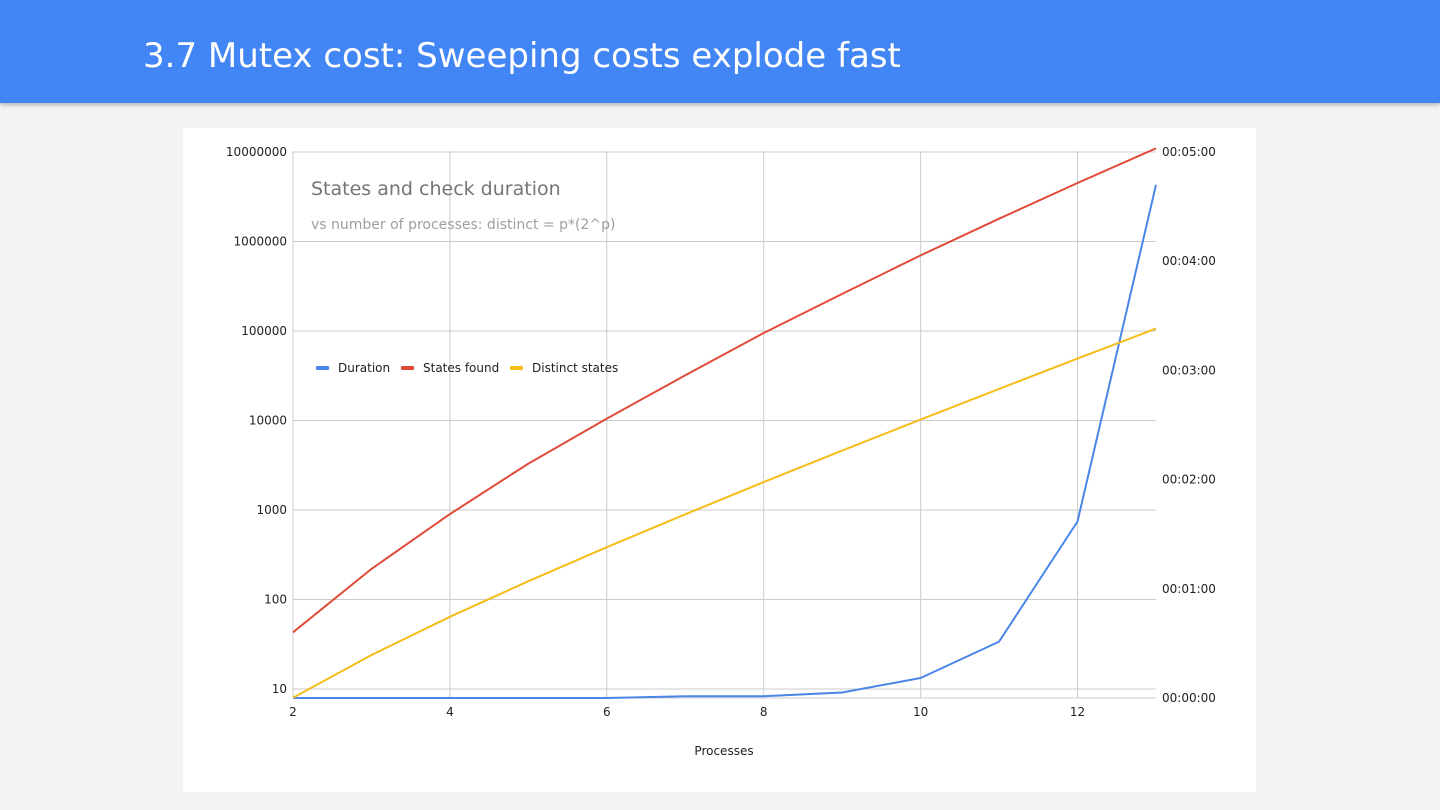 Image resolution: width=1440 pixels, height=810 pixels. I want to click on left-axis: 10 100 1000 10000 100000 1000000 10000000, so click(256, 420).